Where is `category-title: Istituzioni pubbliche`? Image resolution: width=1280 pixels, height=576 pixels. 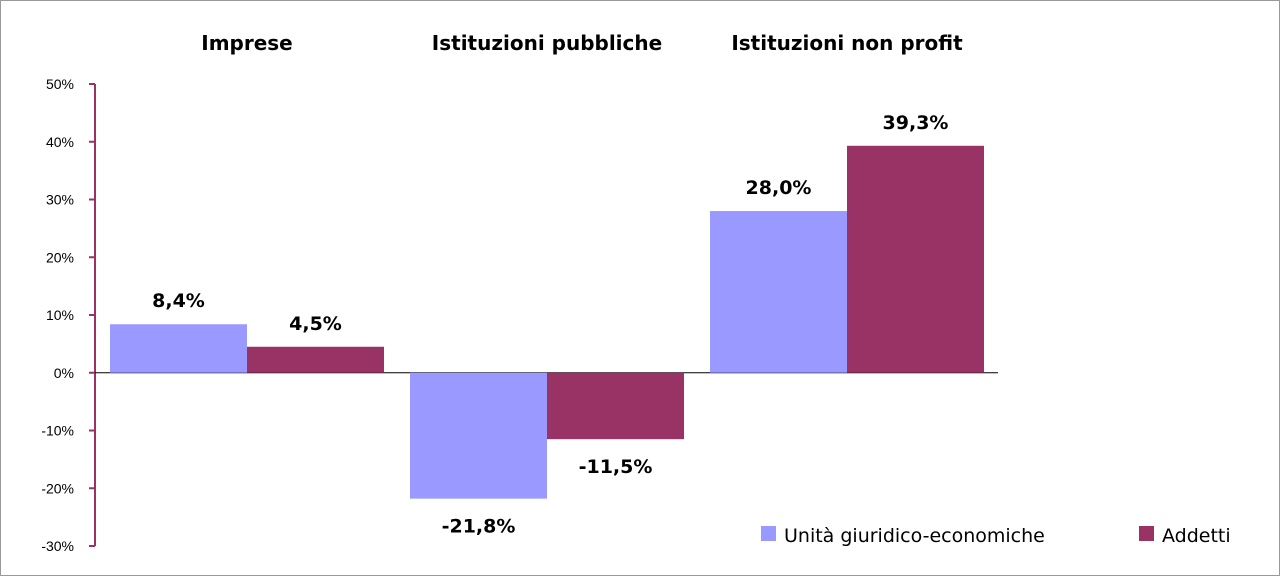 category-title: Istituzioni pubbliche is located at coordinates (547, 43).